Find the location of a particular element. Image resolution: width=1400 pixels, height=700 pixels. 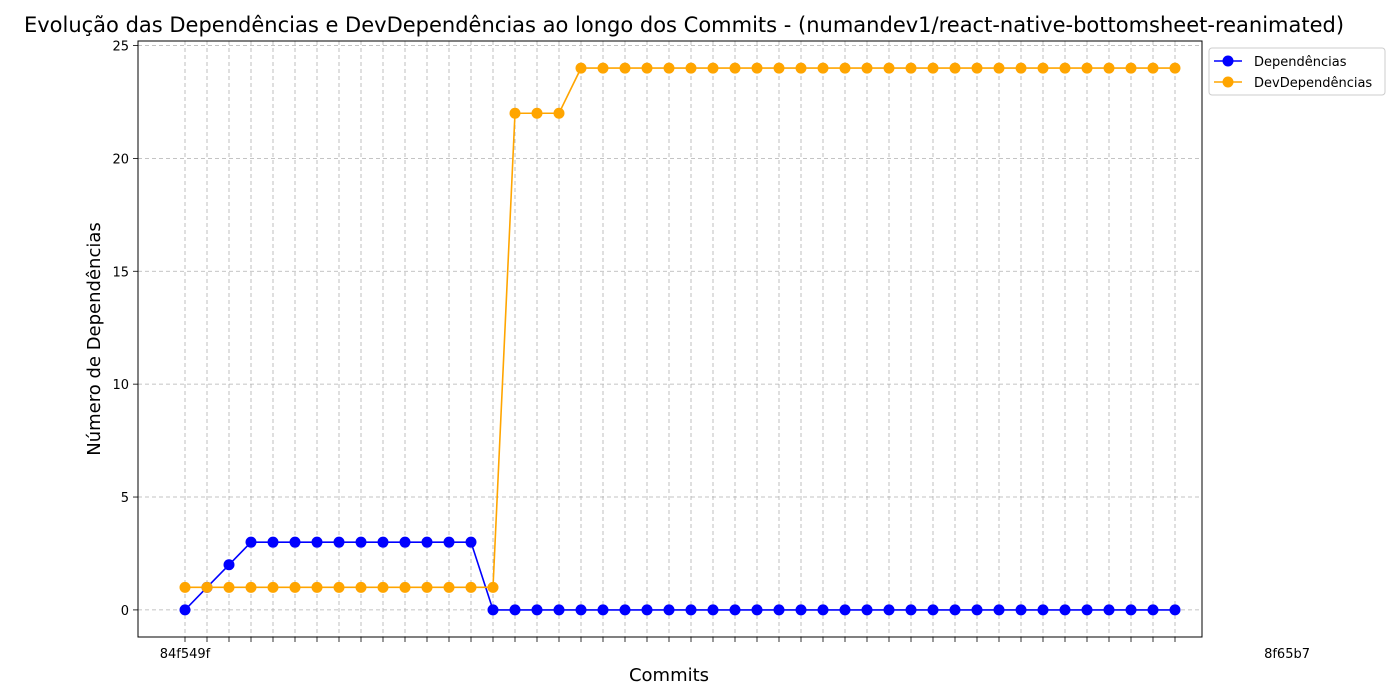

x-axis: 84f549f 8f65b7 is located at coordinates (735, 649).